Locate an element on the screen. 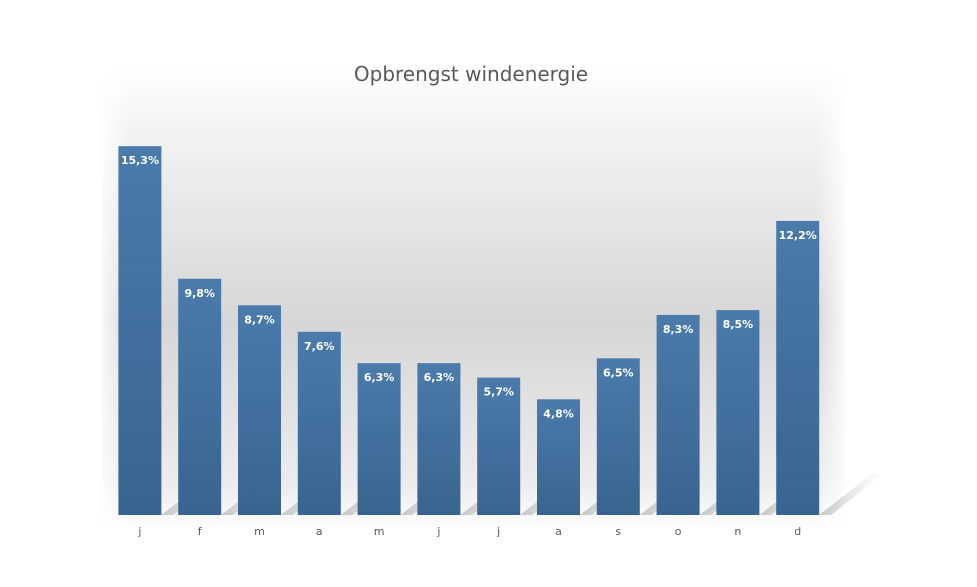  data-label: 12,2% is located at coordinates (798, 235).